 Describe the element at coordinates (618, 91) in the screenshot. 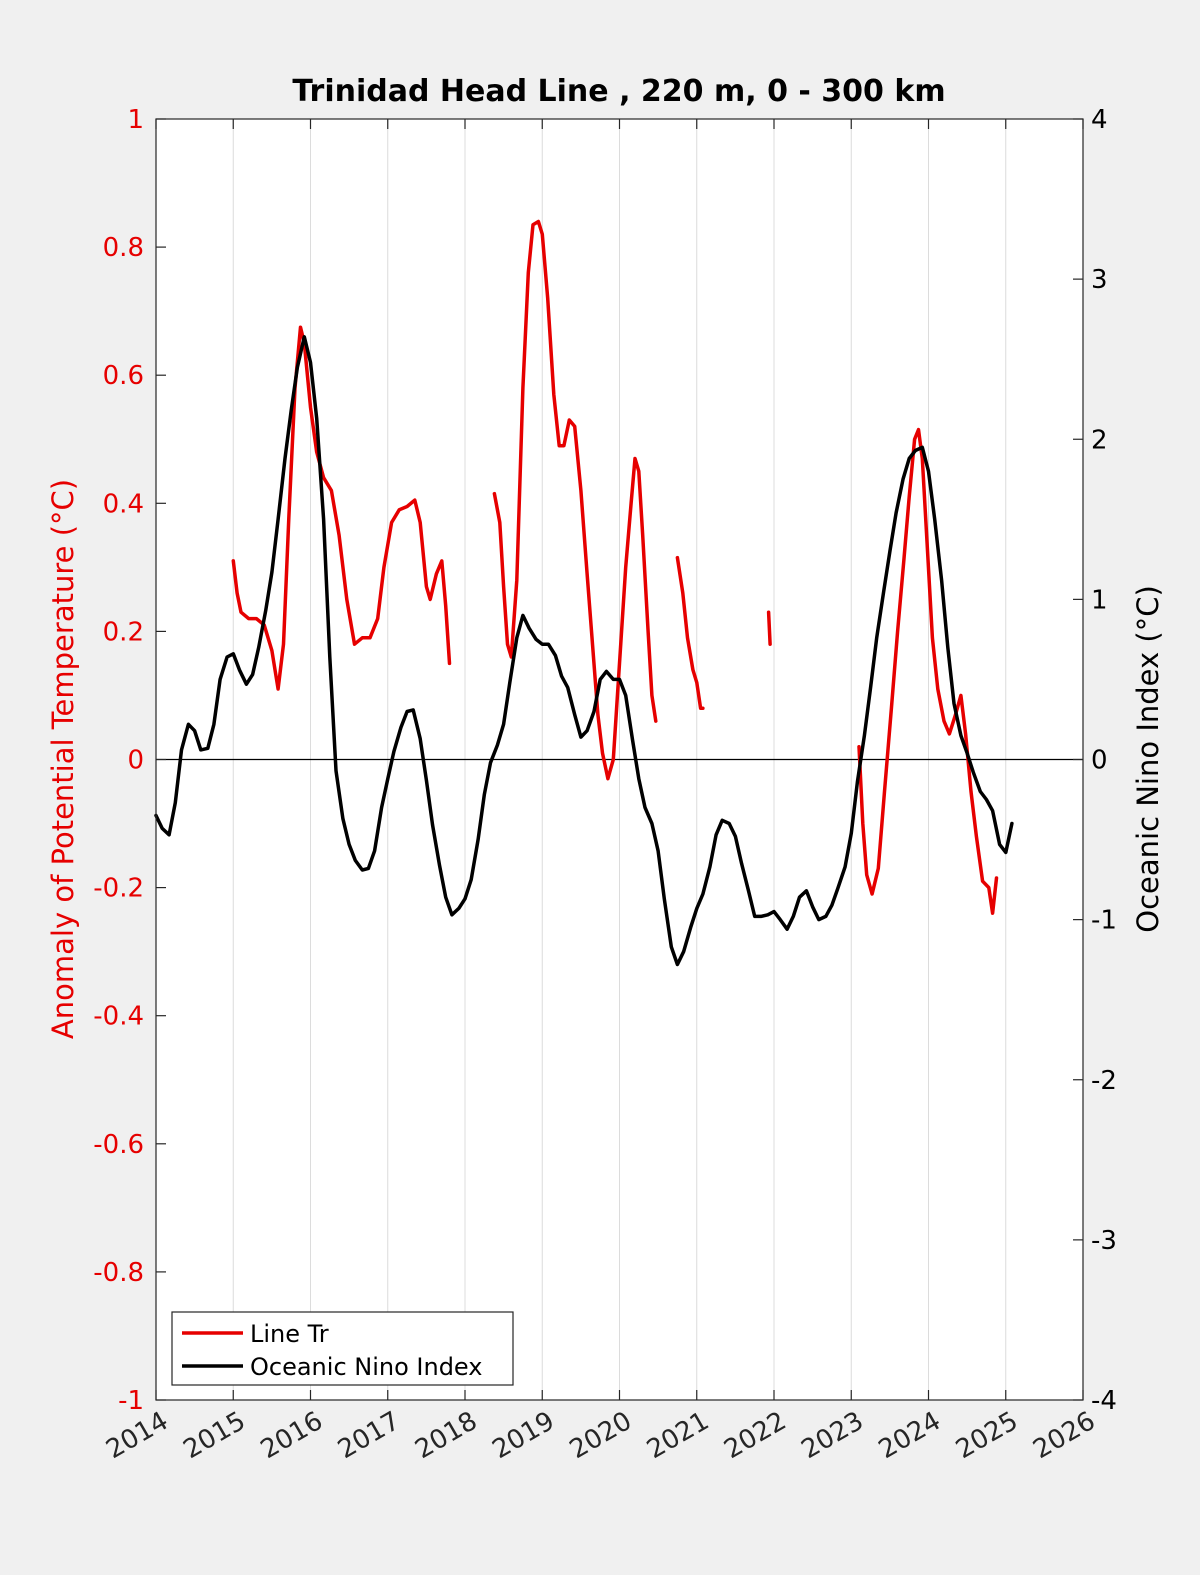

I see `chart-title: Trinidad Head Line , 220 m, 0 - 300 km` at that location.